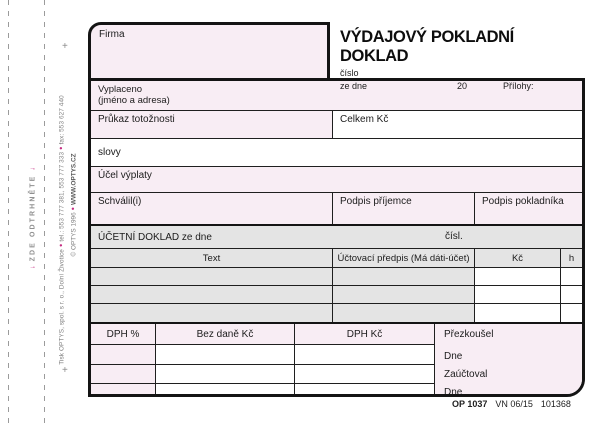 The width and height of the screenshot is (600, 426). What do you see at coordinates (404, 208) in the screenshot?
I see `recipient-signature-field: Podpis příjemce` at bounding box center [404, 208].